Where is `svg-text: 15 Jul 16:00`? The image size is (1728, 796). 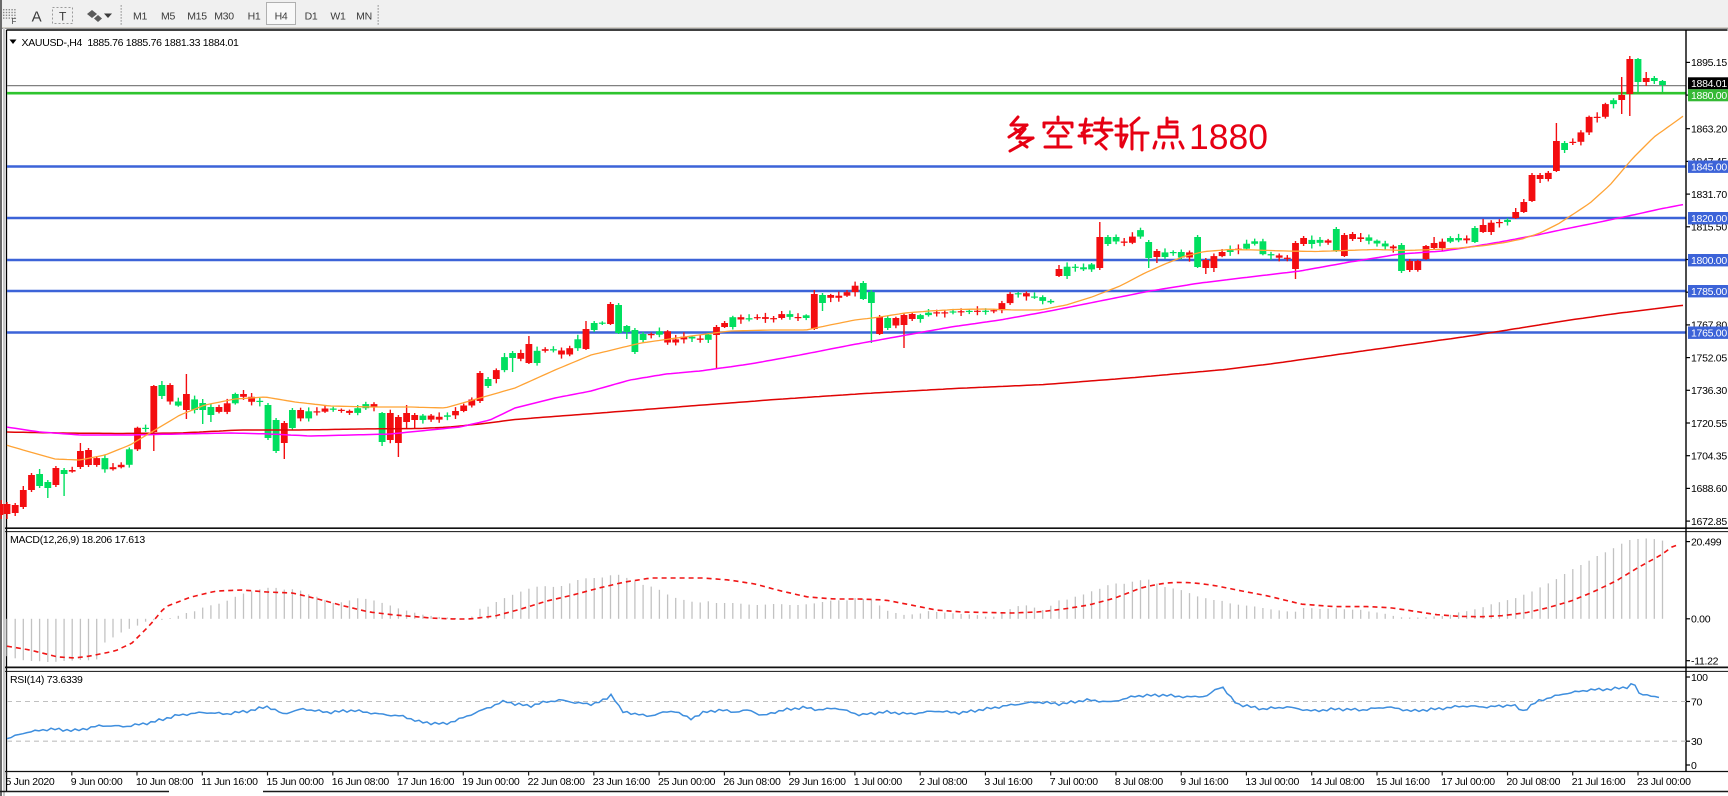
svg-text: 15 Jul 16:00 is located at coordinates (1403, 782).